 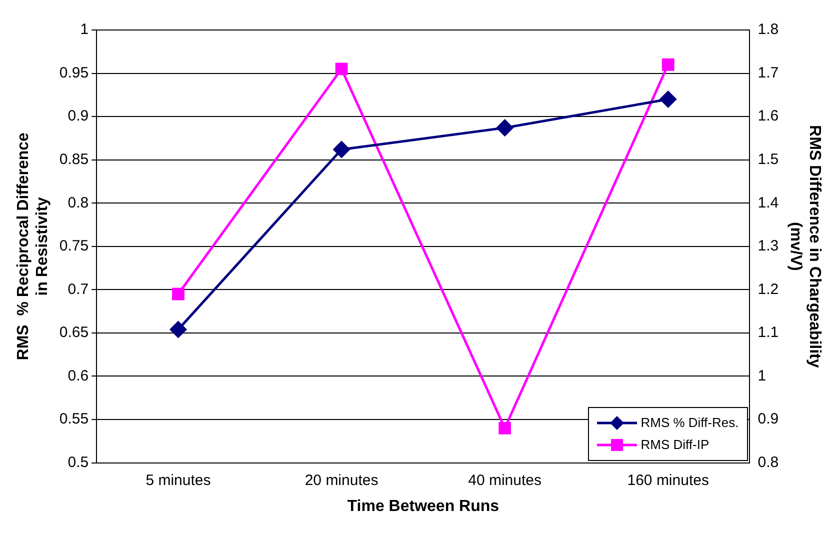 What do you see at coordinates (341, 480) in the screenshot?
I see `x-tick-label: 20 minutes` at bounding box center [341, 480].